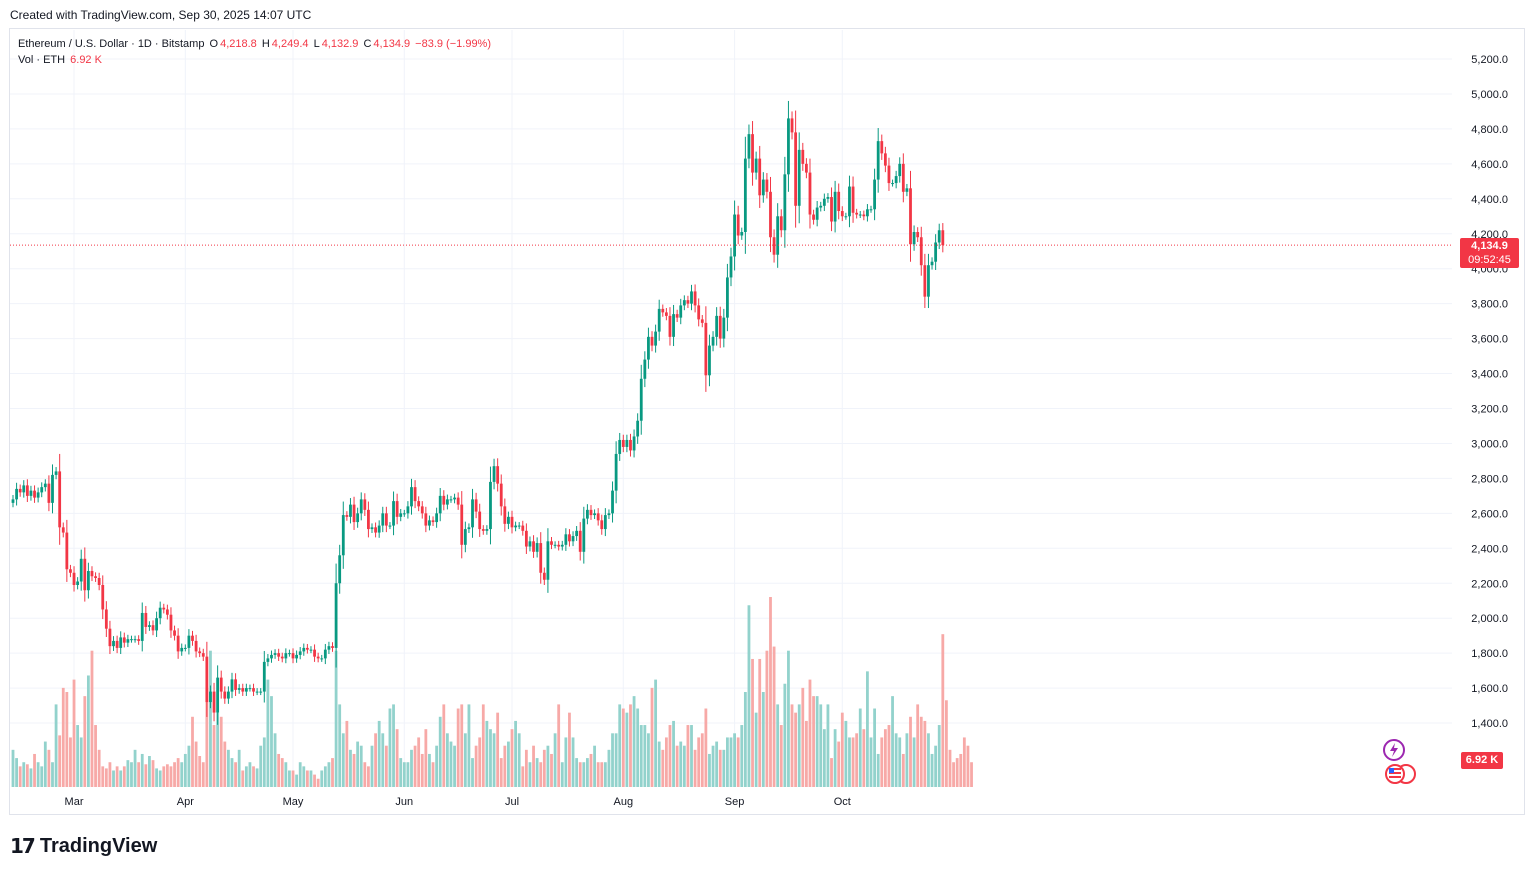 This screenshot has height=876, width=1534. Describe the element at coordinates (1394, 750) in the screenshot. I see `lightning-icon` at that location.